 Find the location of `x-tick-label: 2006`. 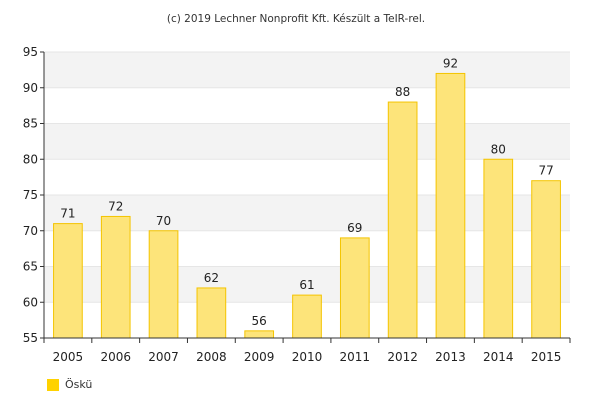

x-tick-label: 2006 is located at coordinates (115, 357).